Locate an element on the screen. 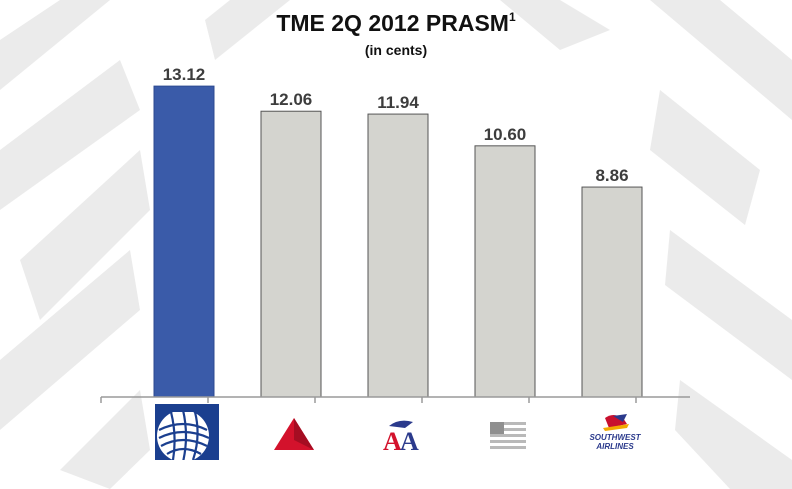 The width and height of the screenshot is (792, 489). category-label-united is located at coordinates (187, 433).